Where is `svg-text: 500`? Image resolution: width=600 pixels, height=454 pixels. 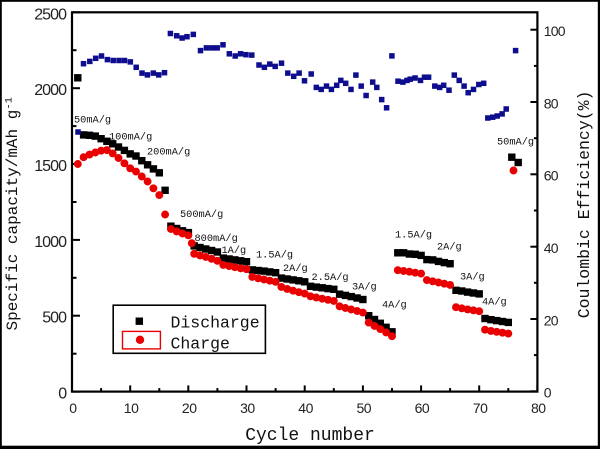 svg-text: 500 is located at coordinates (54, 318).